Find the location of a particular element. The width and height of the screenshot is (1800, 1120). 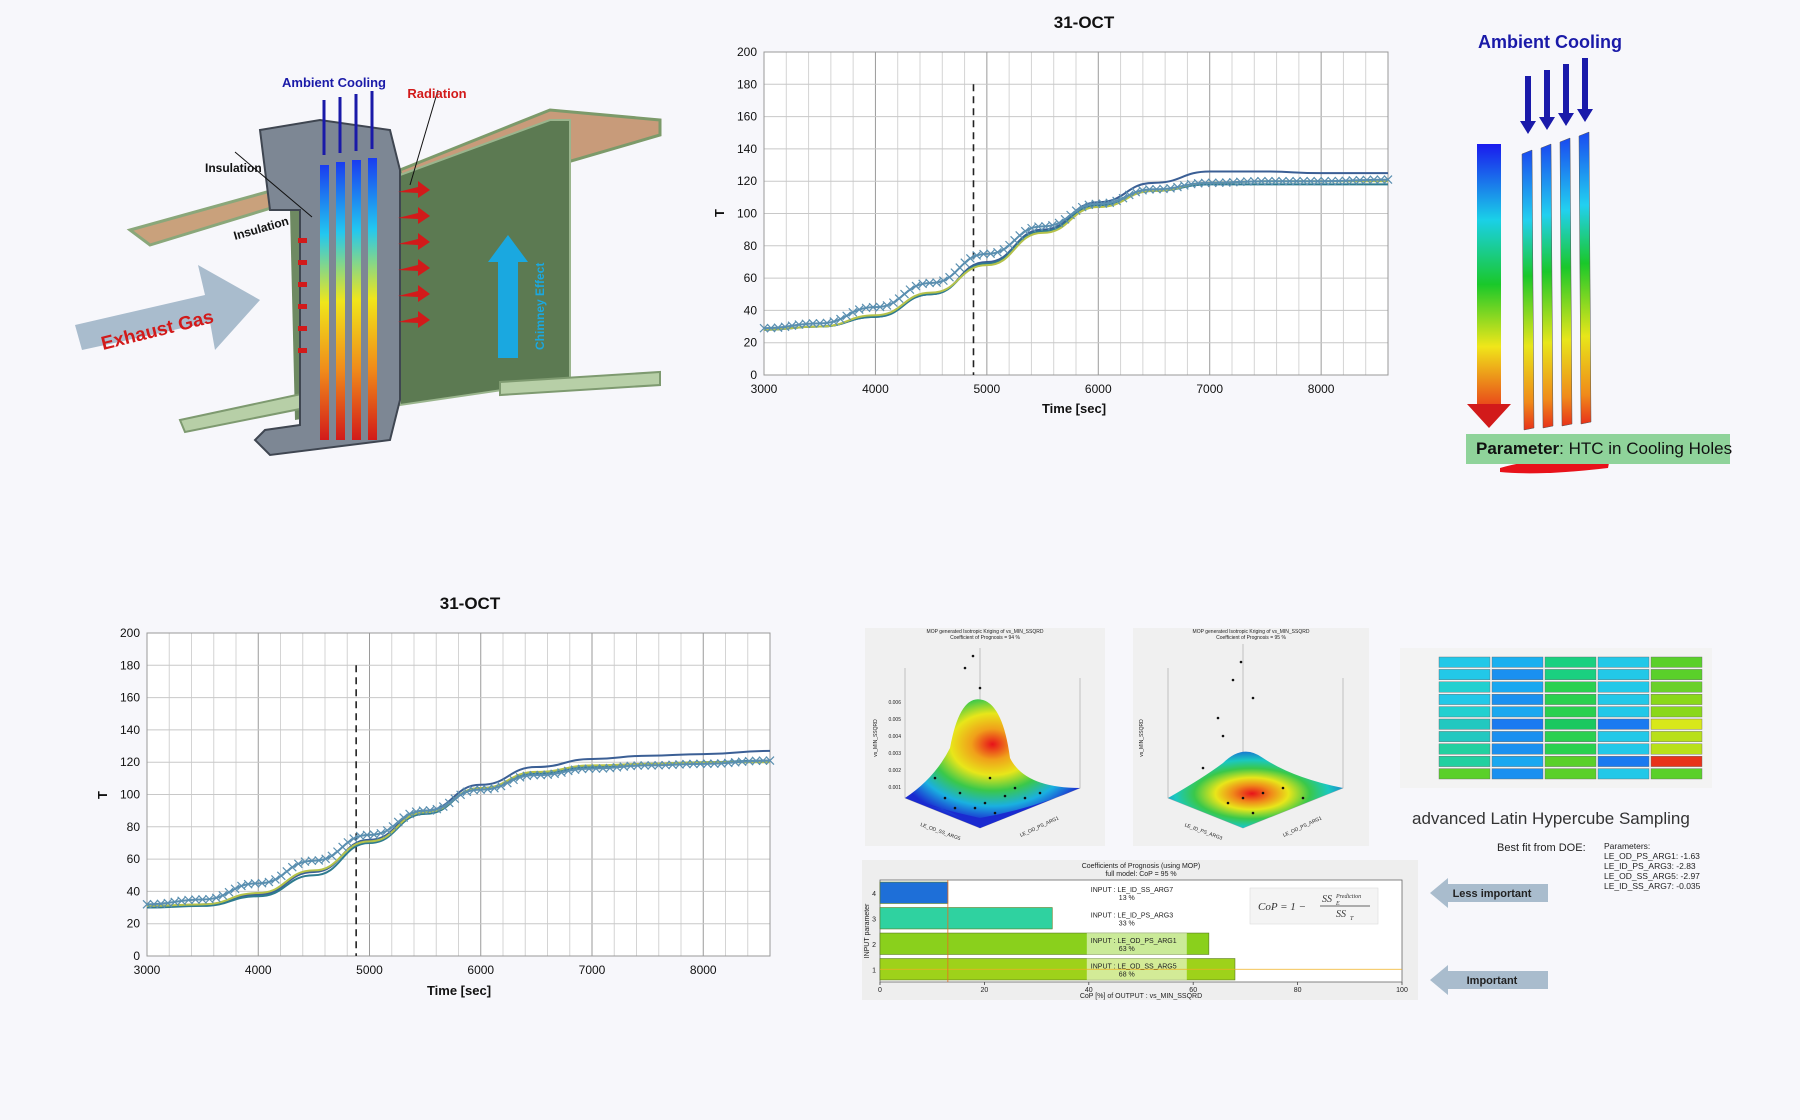

heatmap-grid is located at coordinates (1570, 718).